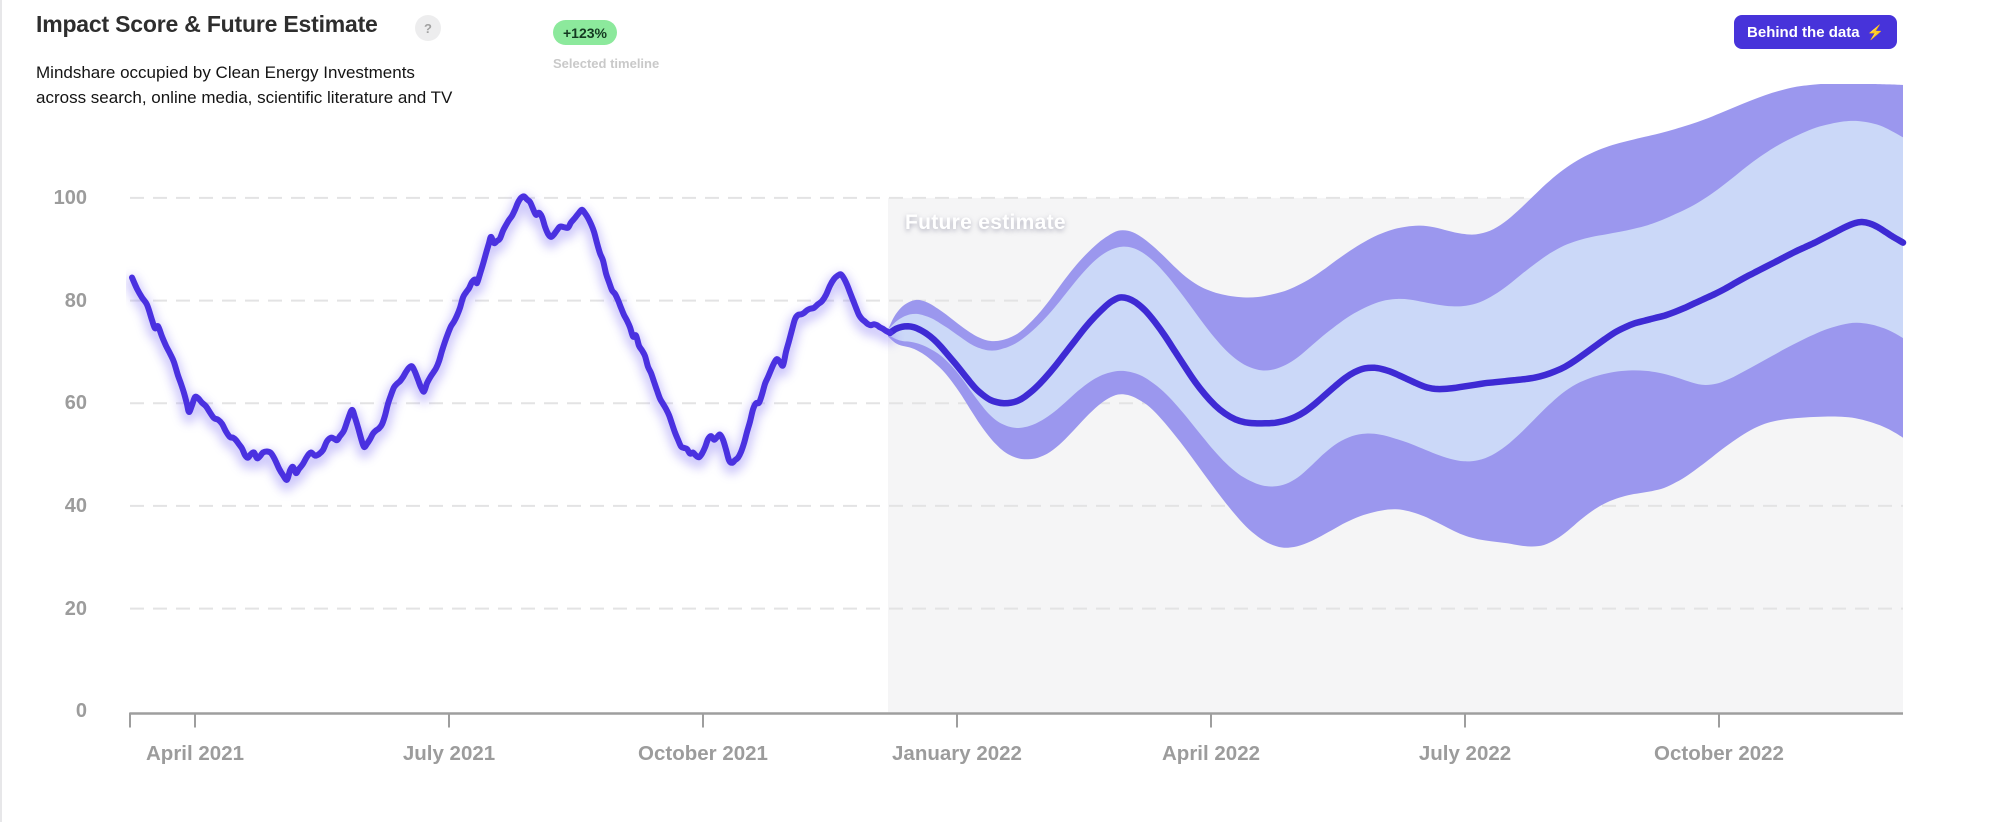  I want to click on behind-the-data-button: Behind the data ⚡, so click(1815, 32).